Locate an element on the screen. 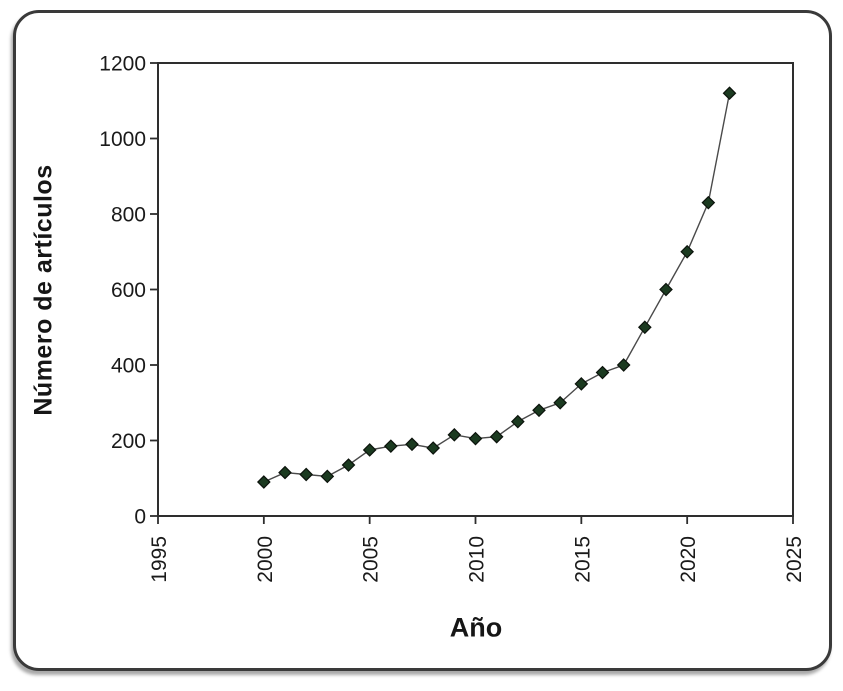  x-tick-label: 2010 is located at coordinates (477, 559).